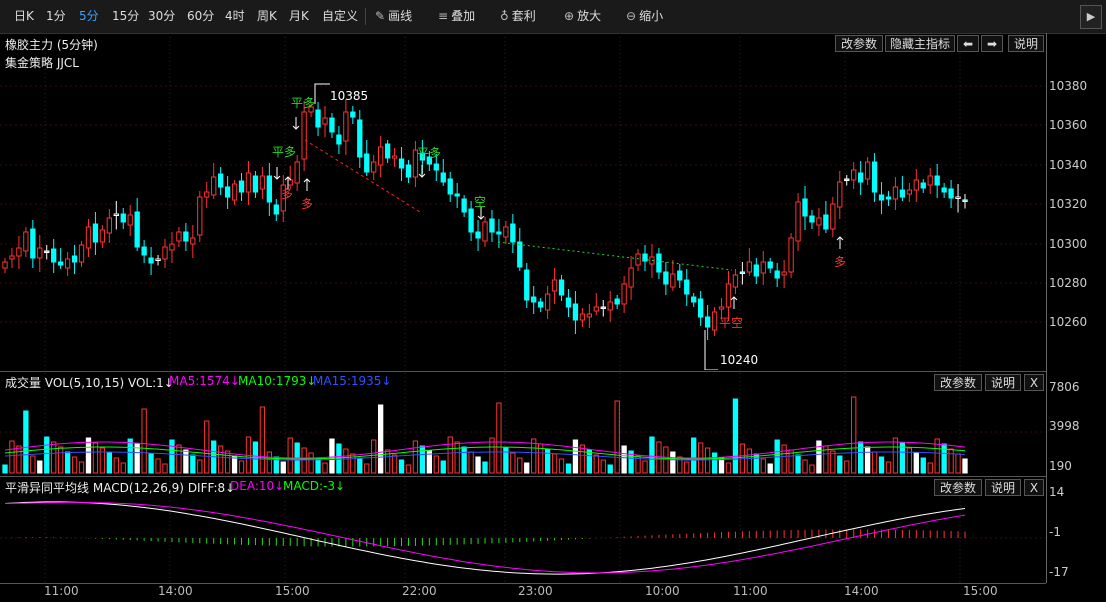 This screenshot has height=602, width=1106. Describe the element at coordinates (1091, 17) in the screenshot. I see `toolbar-next-button: ▶` at that location.